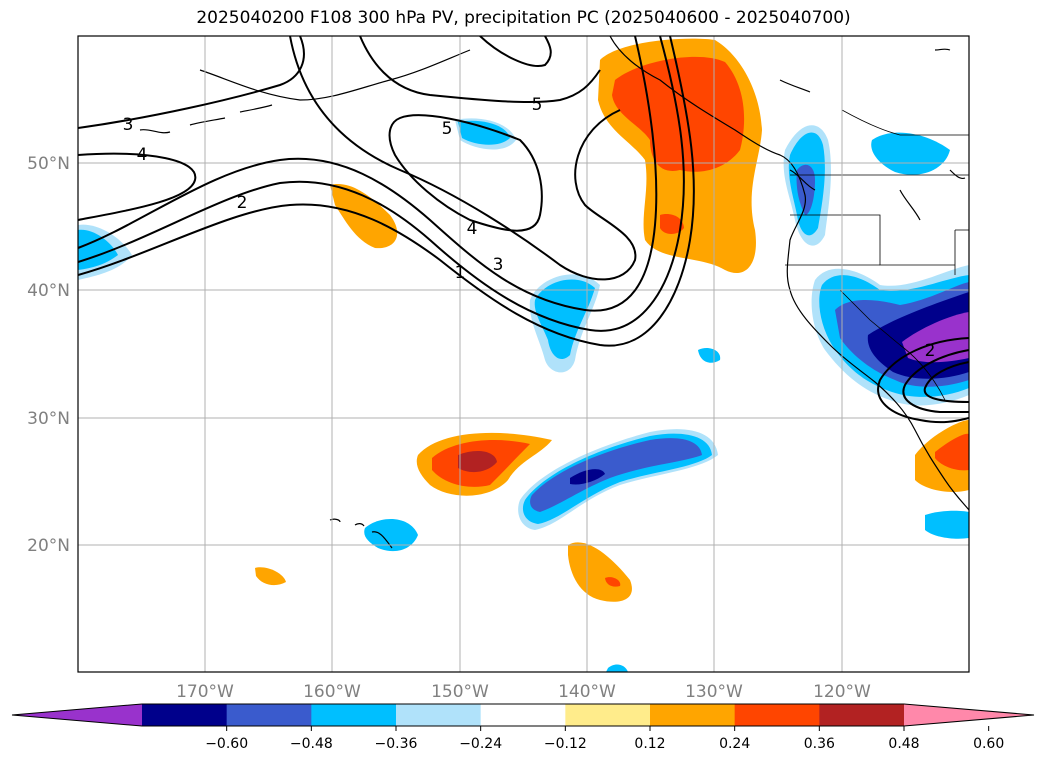 Image resolution: width=1047 pixels, height=765 pixels. Describe the element at coordinates (565, 744) in the screenshot. I see `colorbar-tick-label: −0.12` at that location.